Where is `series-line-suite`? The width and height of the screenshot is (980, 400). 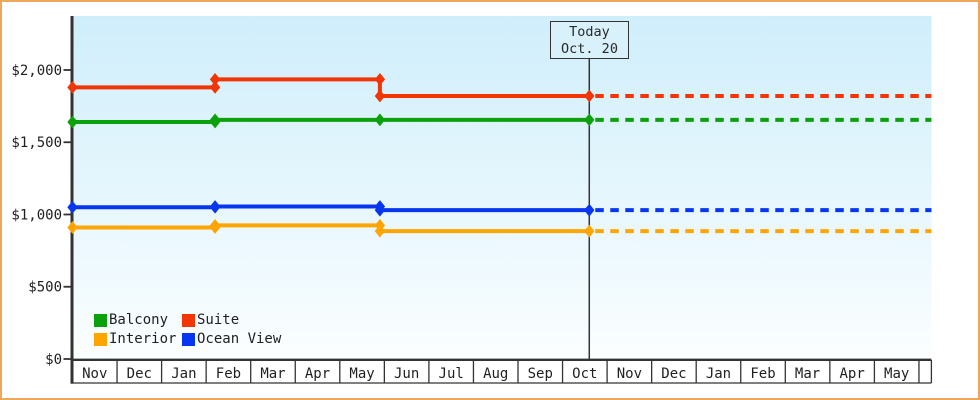
series-line-suite is located at coordinates (331, 88).